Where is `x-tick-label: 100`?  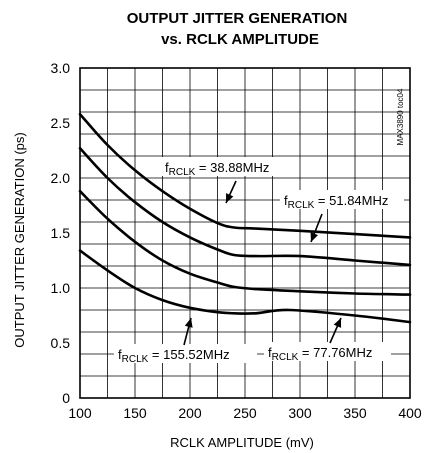 x-tick-label: 100 is located at coordinates (80, 413).